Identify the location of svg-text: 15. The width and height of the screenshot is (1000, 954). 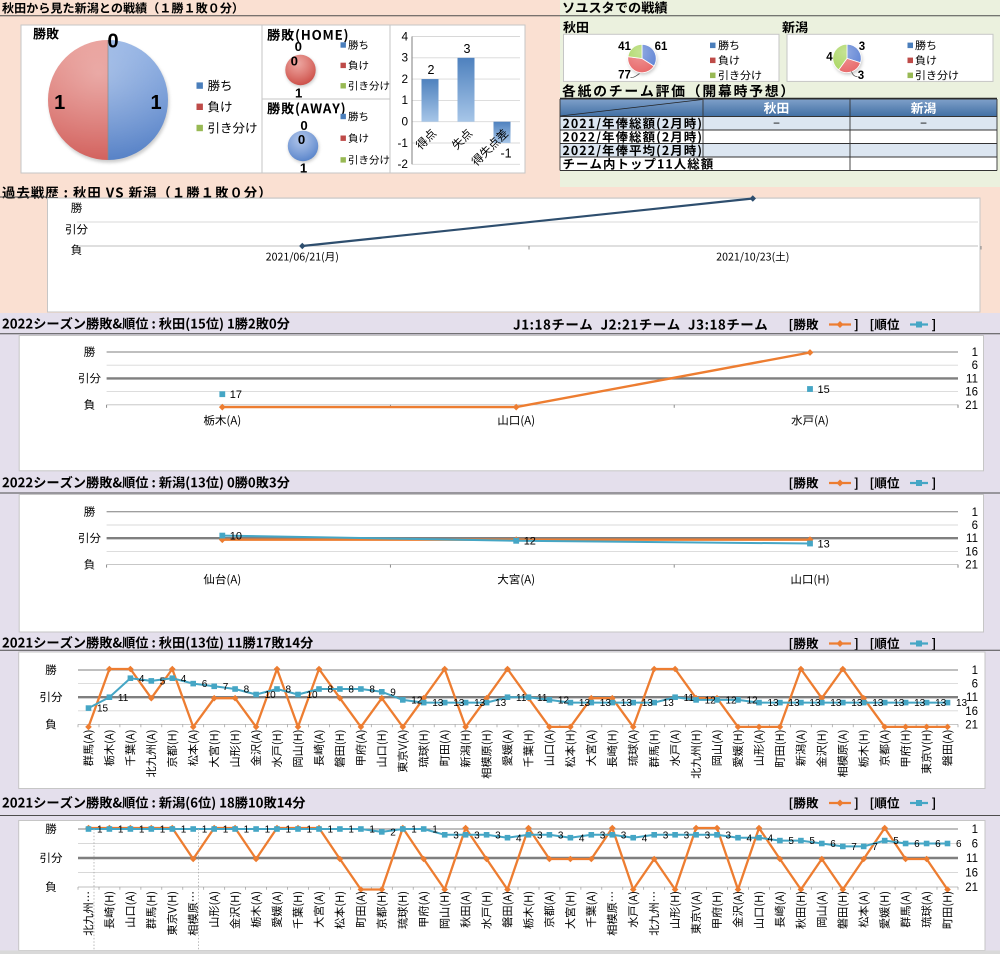
(824, 390).